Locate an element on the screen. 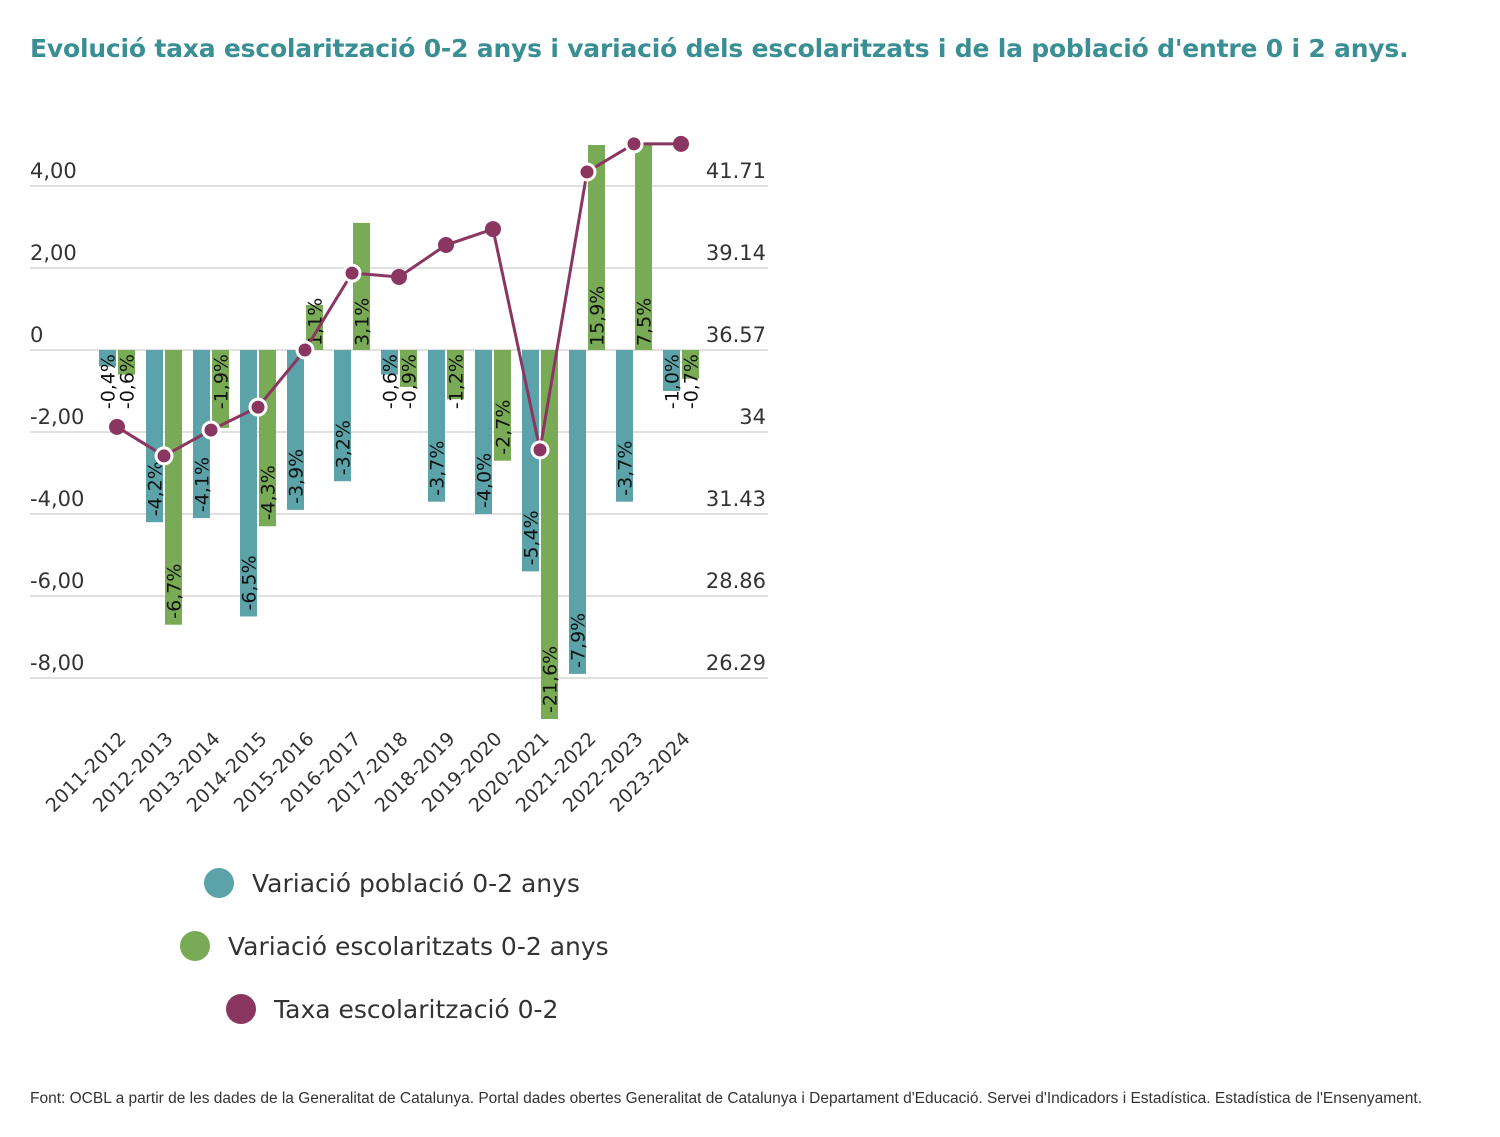 This screenshot has height=1137, width=1500. left-axis-ticks: 4,00 2,00 0 -2,00 -4,00 -6,00 -8,00 is located at coordinates (57, 417).